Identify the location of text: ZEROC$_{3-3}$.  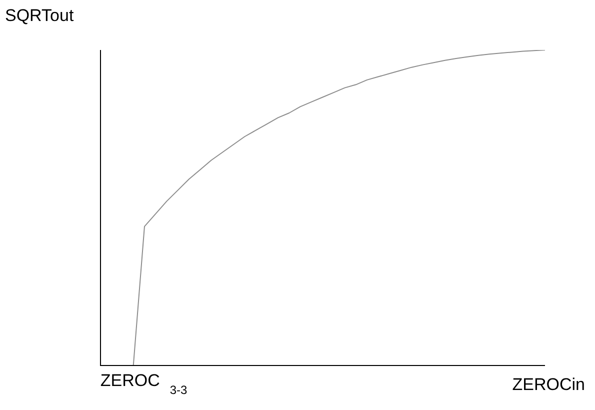
(144, 384).